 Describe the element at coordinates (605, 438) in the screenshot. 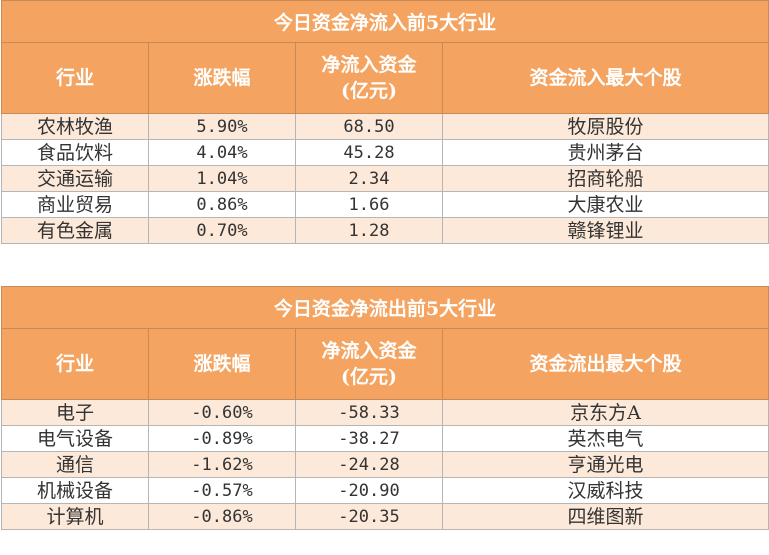

I see `stock-cell: 英杰电气` at that location.